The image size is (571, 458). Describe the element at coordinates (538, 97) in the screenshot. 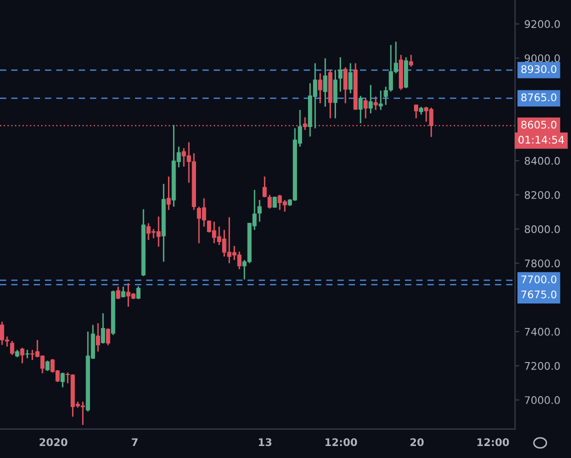

I see `ref-line-label: 8765.0` at that location.